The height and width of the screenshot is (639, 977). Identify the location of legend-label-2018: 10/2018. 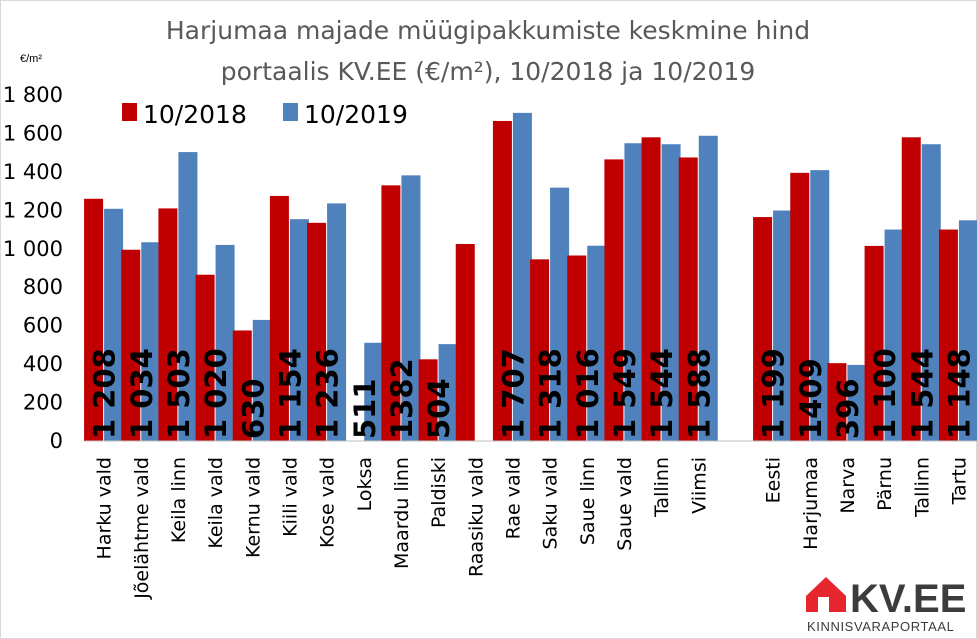
(195, 114).